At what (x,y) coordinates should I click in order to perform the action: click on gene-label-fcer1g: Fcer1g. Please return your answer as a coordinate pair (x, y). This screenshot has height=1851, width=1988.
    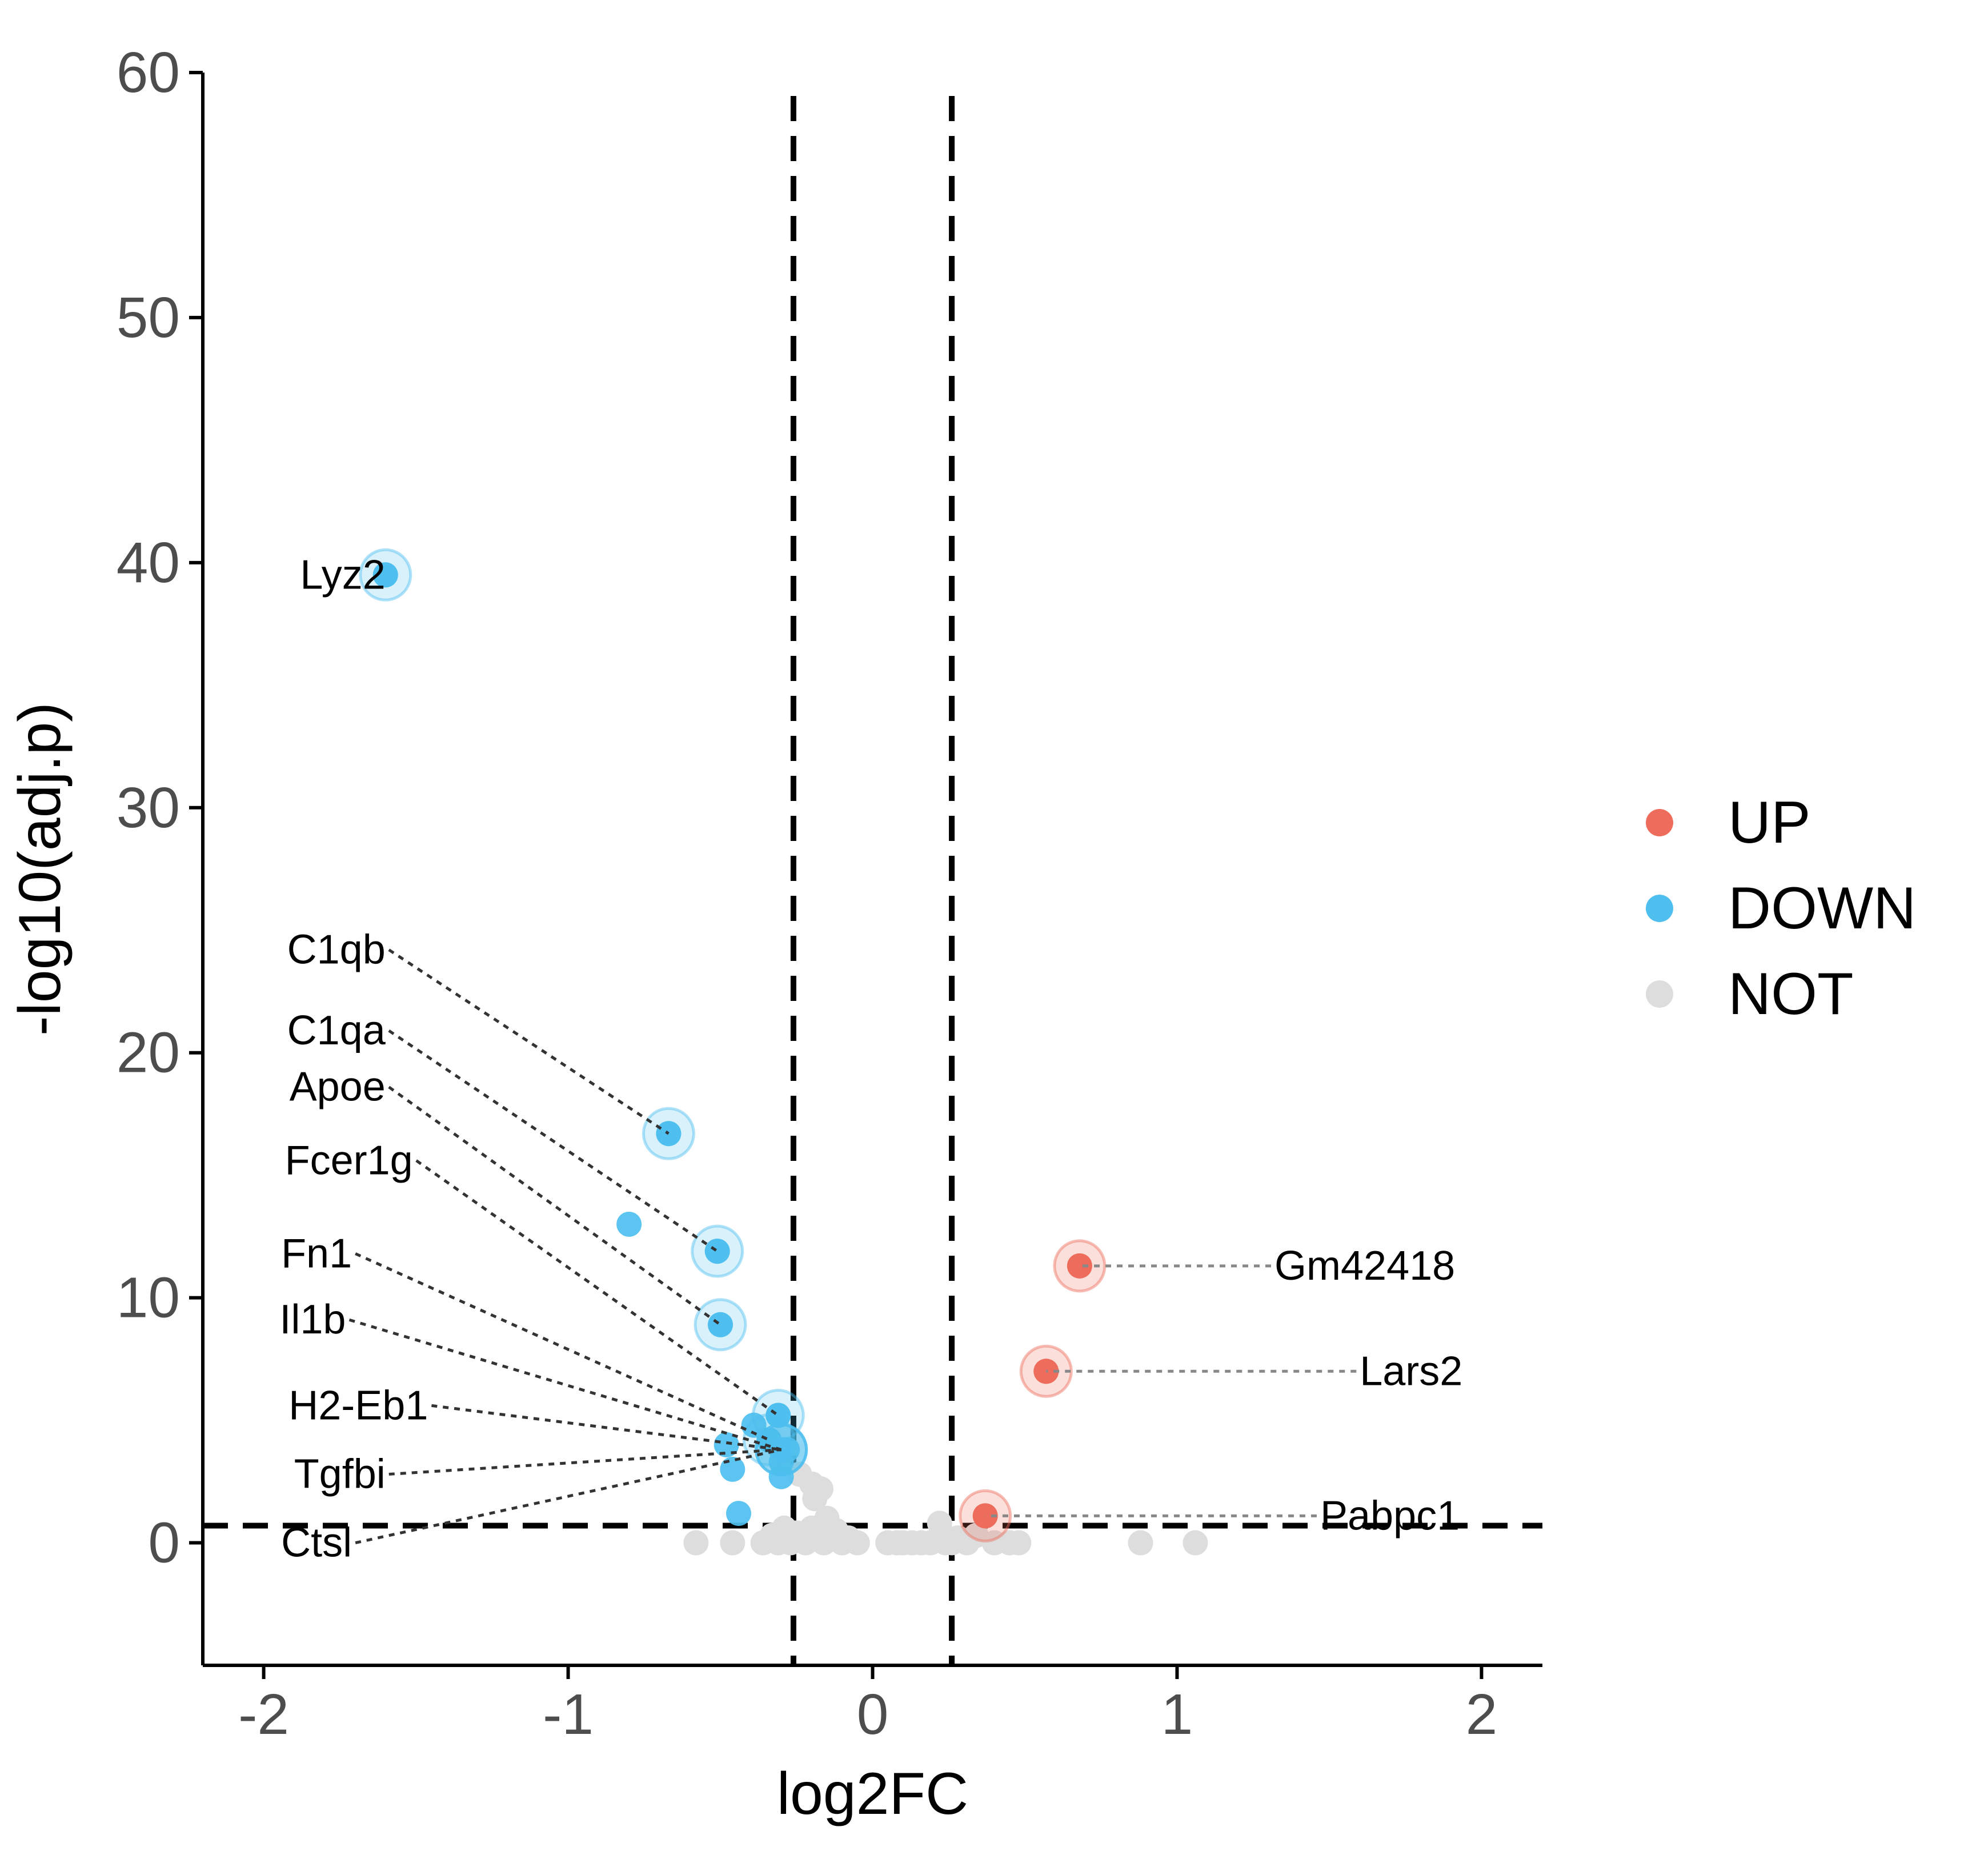
    Looking at the image, I should click on (349, 1160).